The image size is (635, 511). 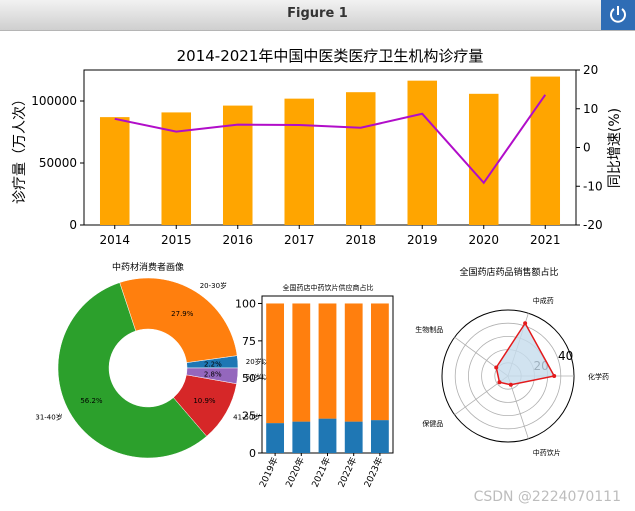 I want to click on watermark: CSDN @2224070111, so click(x=547, y=497).